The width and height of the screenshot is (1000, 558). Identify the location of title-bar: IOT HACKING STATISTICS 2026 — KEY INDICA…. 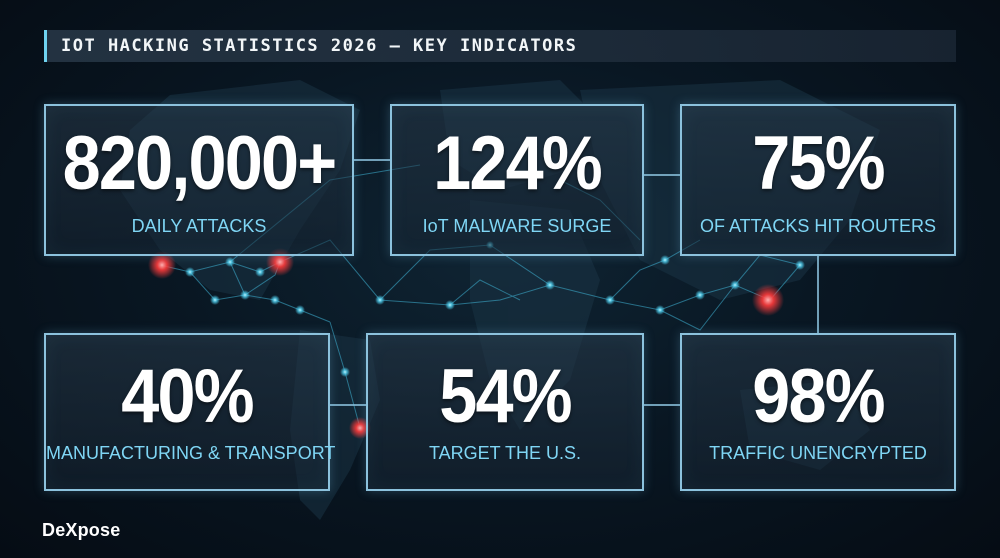
(500, 46).